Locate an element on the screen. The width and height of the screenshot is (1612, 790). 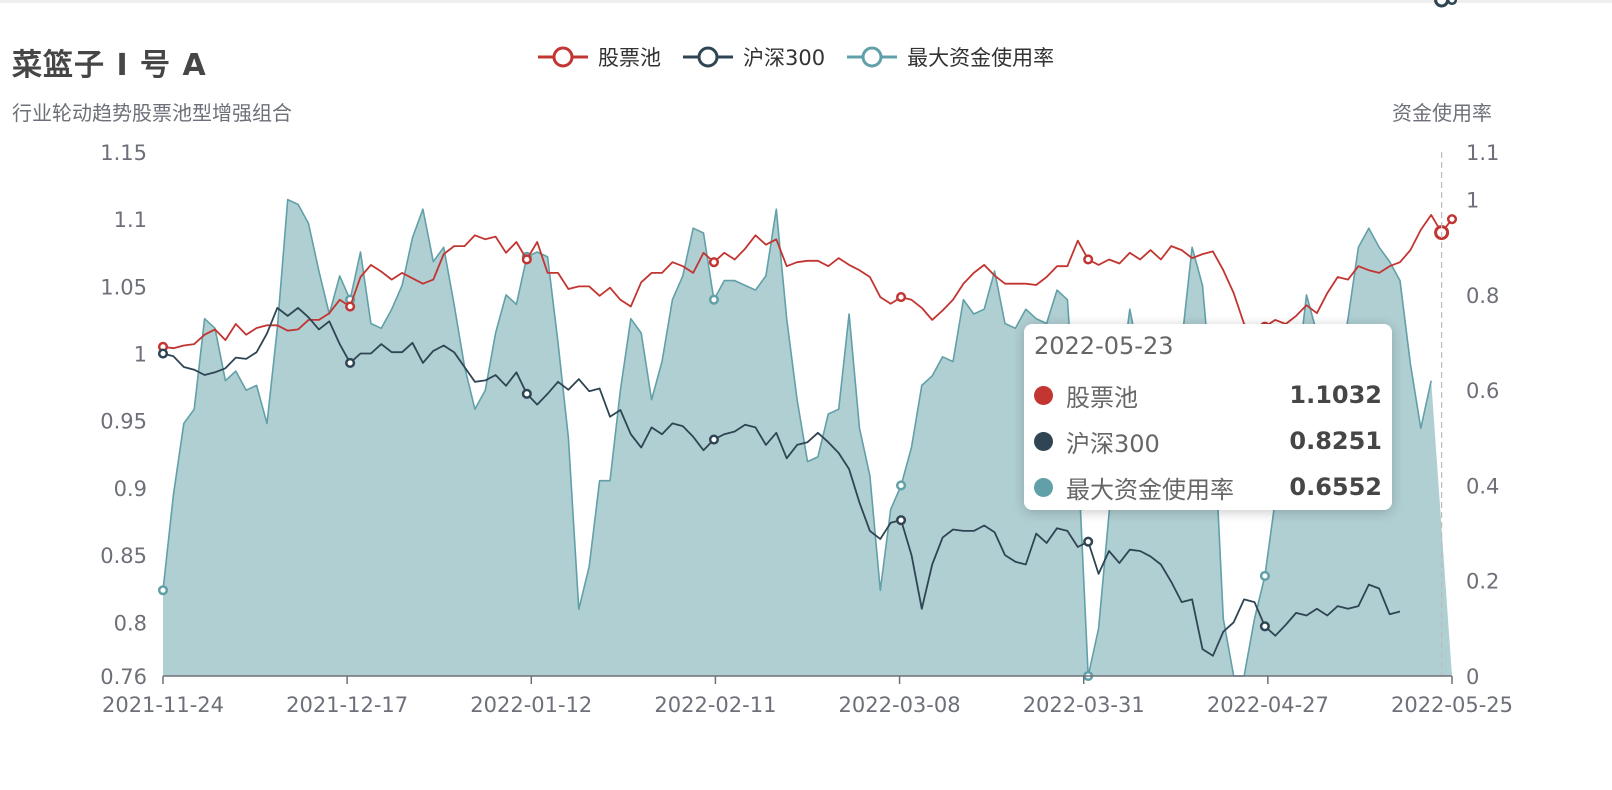
tooltip-row: 股票池 1.1032 is located at coordinates (1208, 395).